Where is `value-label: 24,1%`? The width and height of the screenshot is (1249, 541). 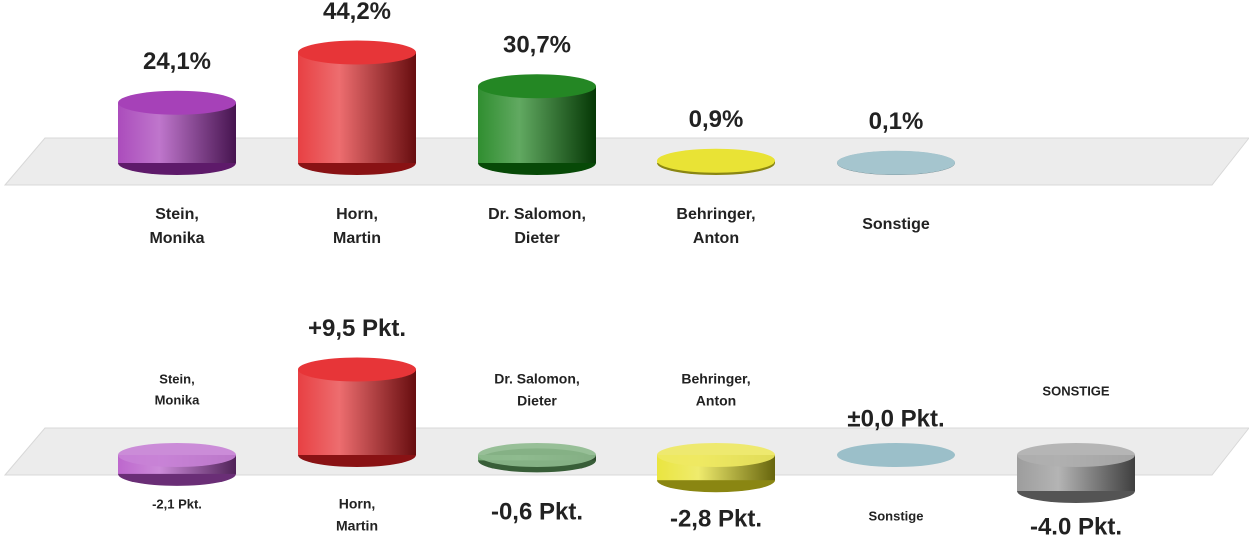 value-label: 24,1% is located at coordinates (177, 61).